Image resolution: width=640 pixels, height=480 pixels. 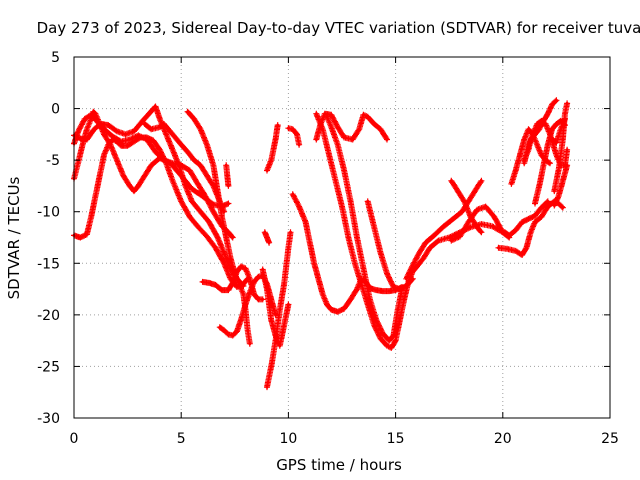 What do you see at coordinates (396, 439) in the screenshot?
I see `x-tick-label: 15` at bounding box center [396, 439].